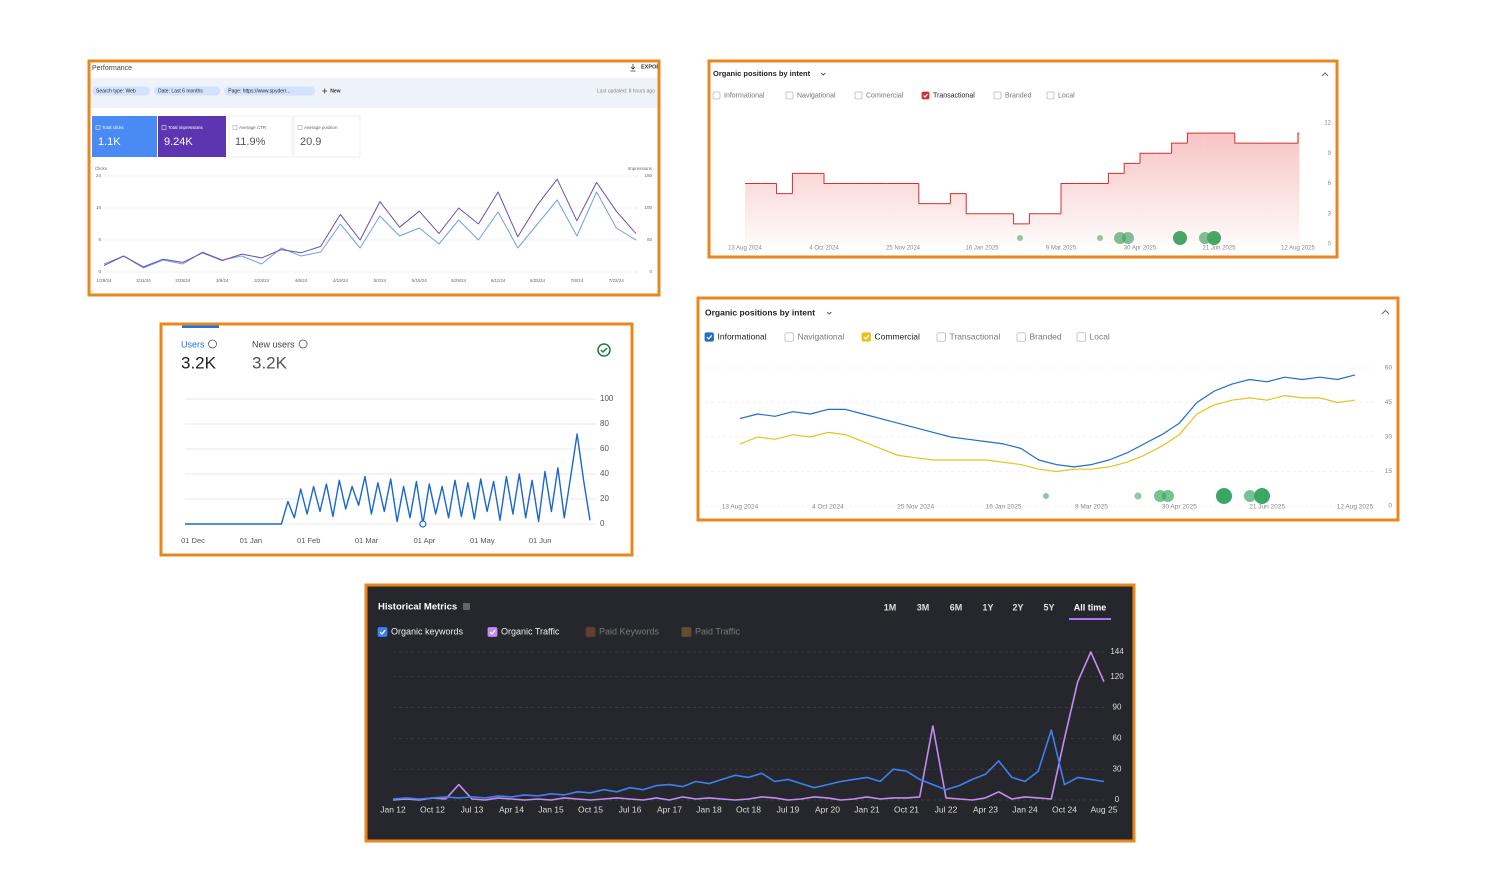  Describe the element at coordinates (604, 350) in the screenshot. I see `status-check` at that location.